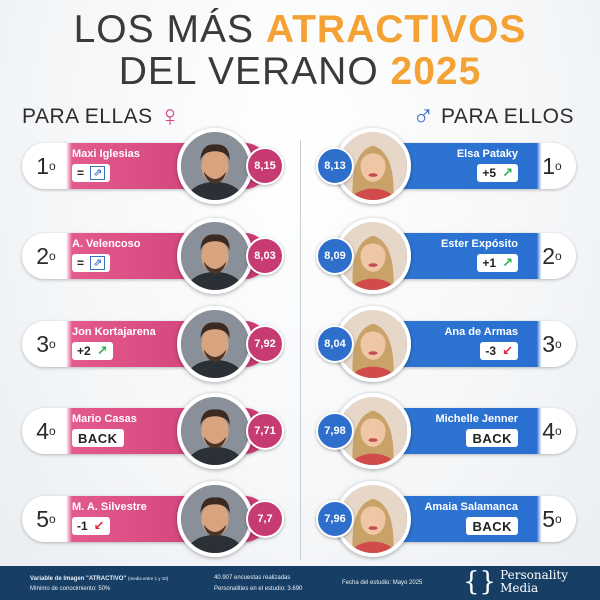 This screenshot has height=600, width=600. I want to click on person-name: Jon Kortajarena, so click(114, 332).